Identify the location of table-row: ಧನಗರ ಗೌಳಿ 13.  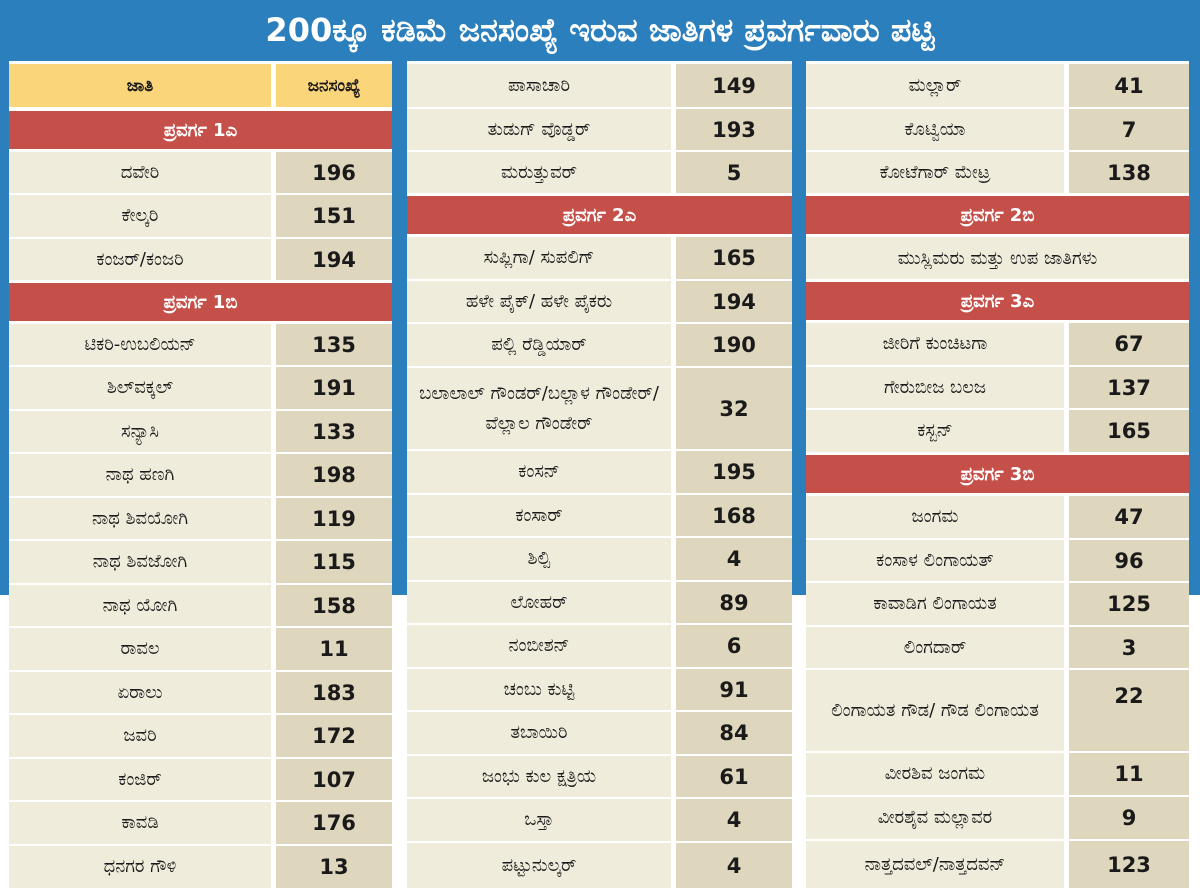
(200, 867).